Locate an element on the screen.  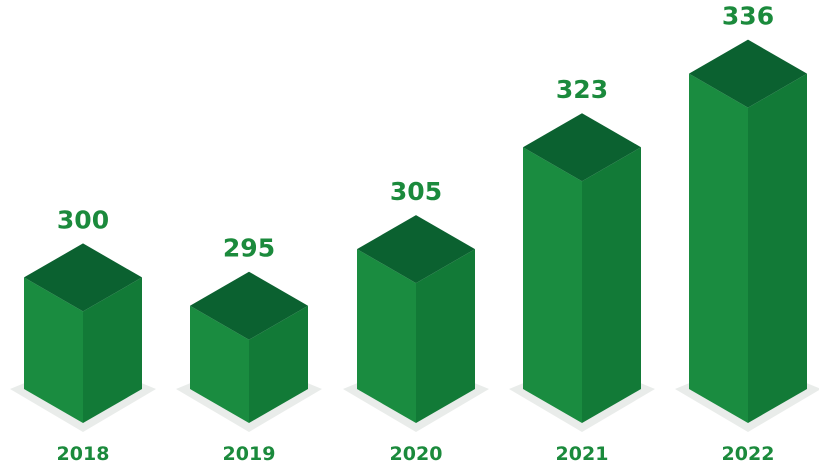
category-label: 2021 is located at coordinates (582, 454).